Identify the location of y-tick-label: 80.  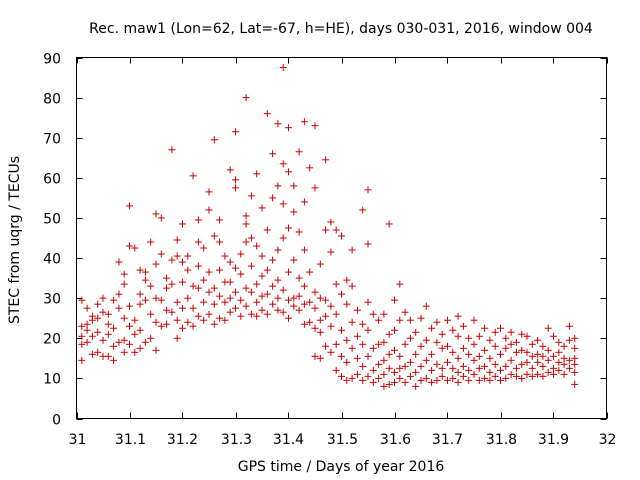
(52, 100).